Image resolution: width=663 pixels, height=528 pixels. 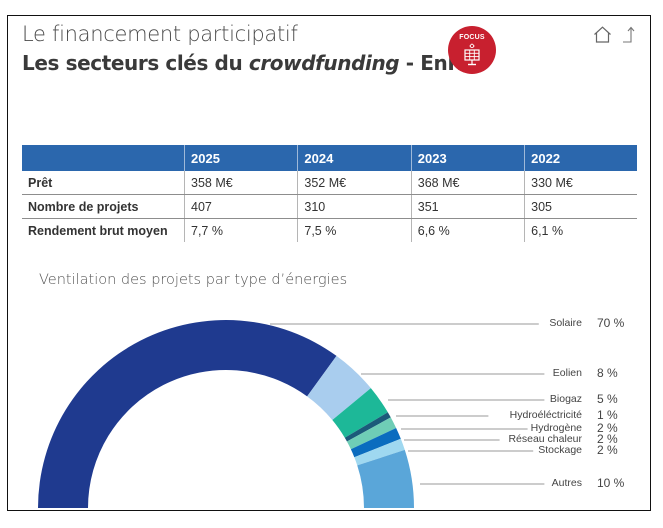 I want to click on table-cell: 310, so click(x=354, y=206).